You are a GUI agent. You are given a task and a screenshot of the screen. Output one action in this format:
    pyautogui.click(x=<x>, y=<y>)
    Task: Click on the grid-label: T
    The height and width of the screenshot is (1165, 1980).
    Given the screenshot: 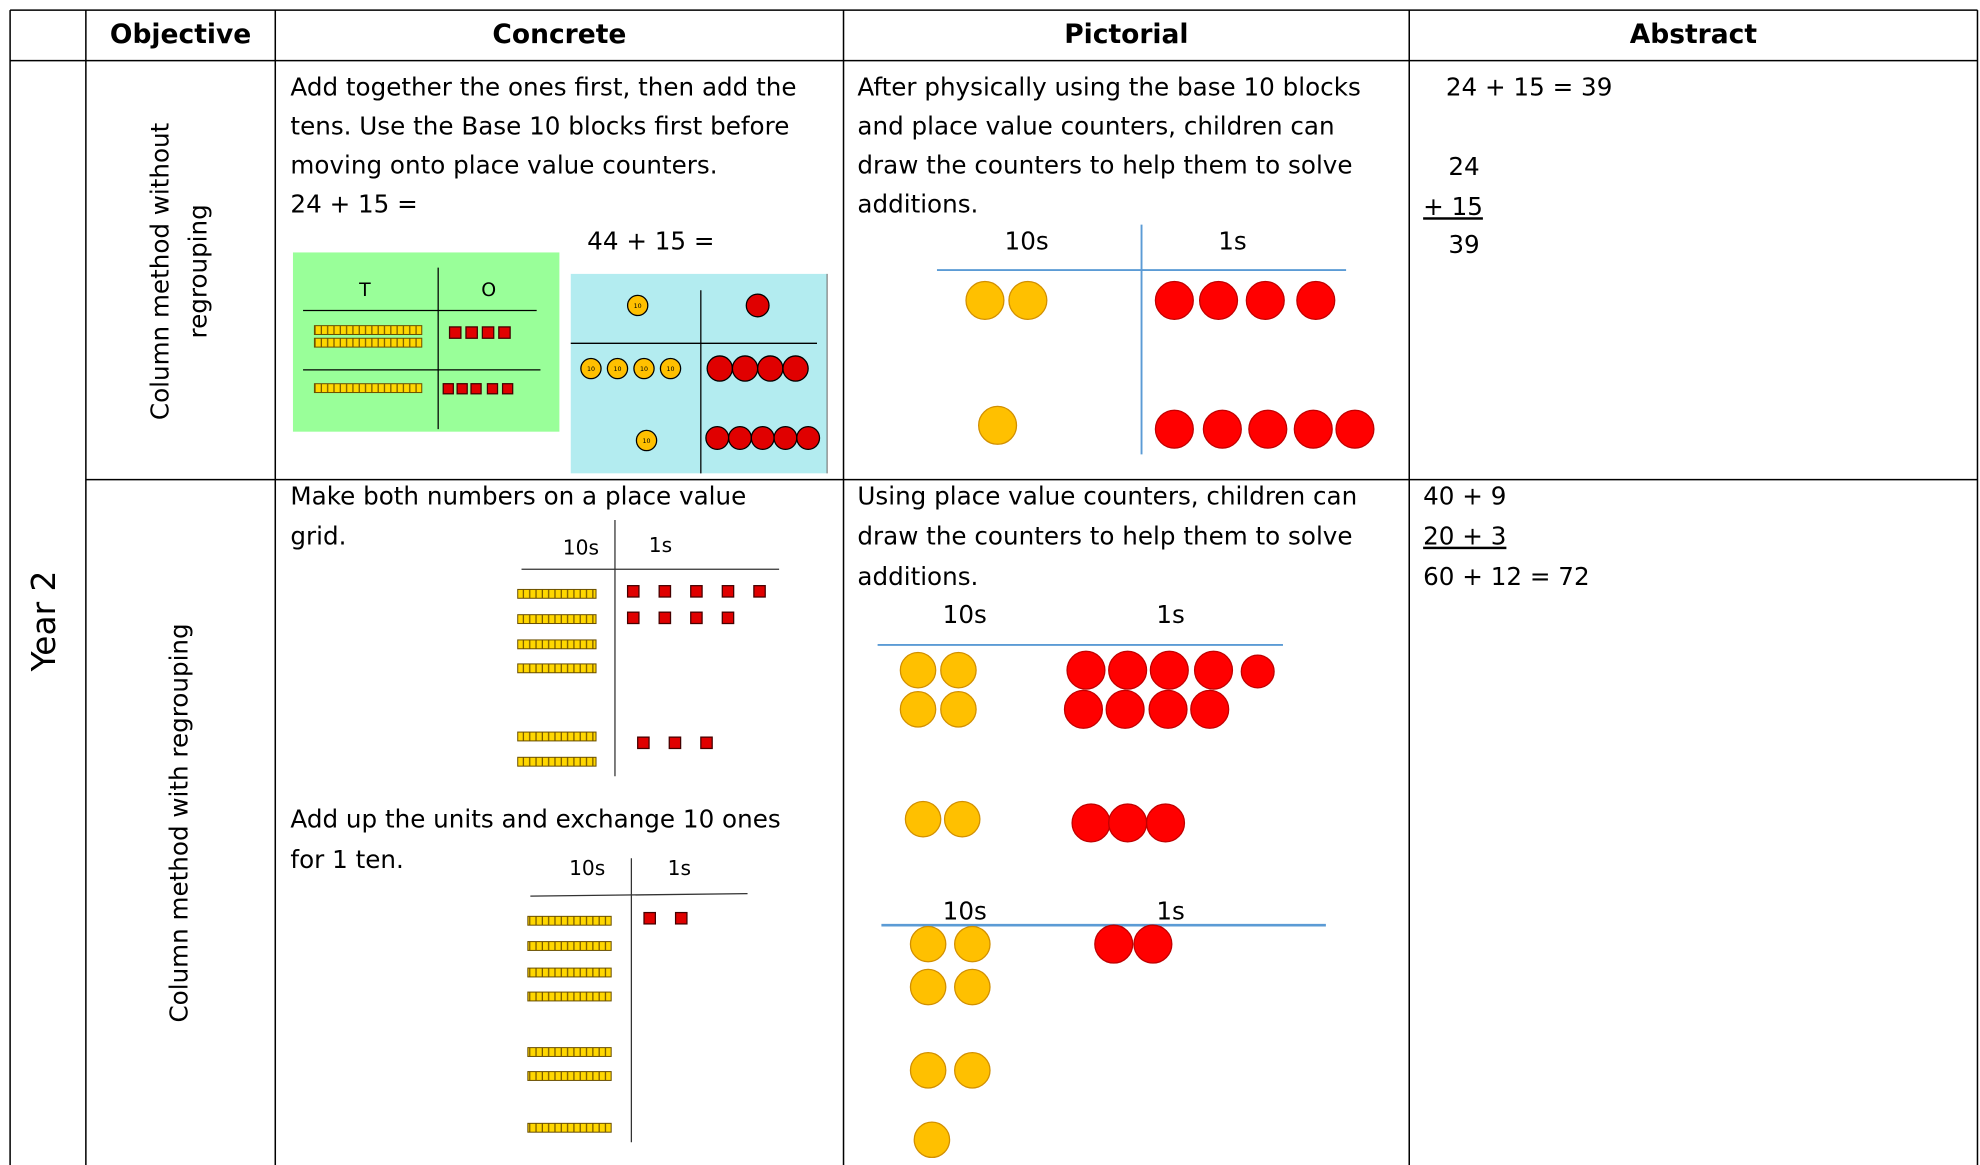 What is the action you would take?
    pyautogui.click(x=364, y=290)
    